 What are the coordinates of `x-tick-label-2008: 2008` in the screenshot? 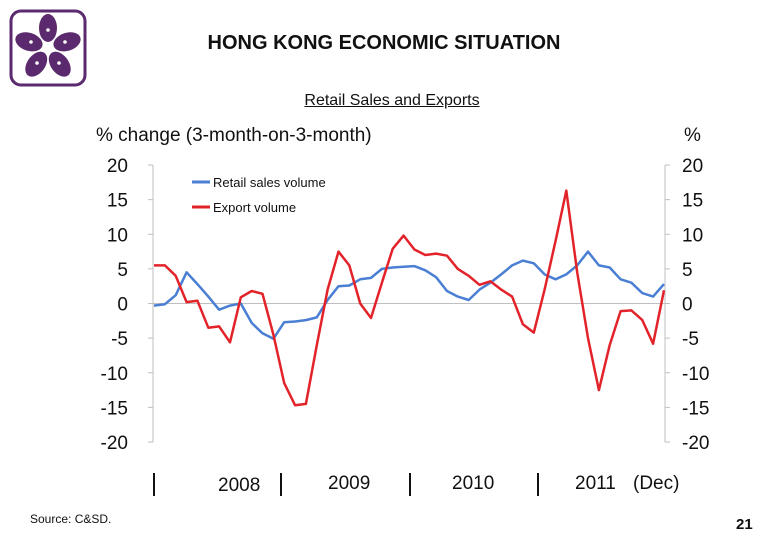 It's located at (239, 485).